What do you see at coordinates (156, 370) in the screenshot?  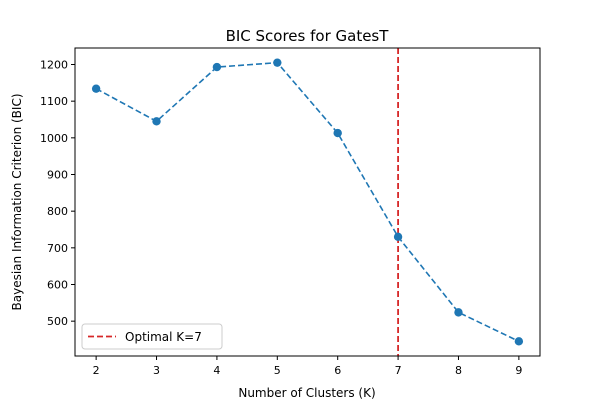 I see `x-tick-label-1: 3` at bounding box center [156, 370].